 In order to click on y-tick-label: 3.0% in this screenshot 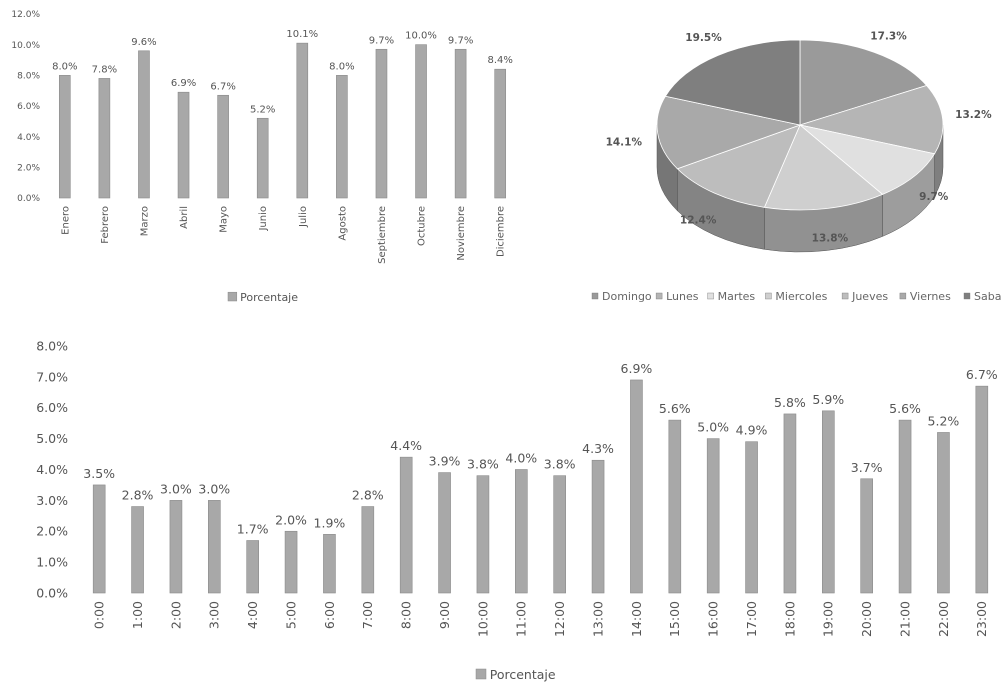, I will do `click(52, 500)`.